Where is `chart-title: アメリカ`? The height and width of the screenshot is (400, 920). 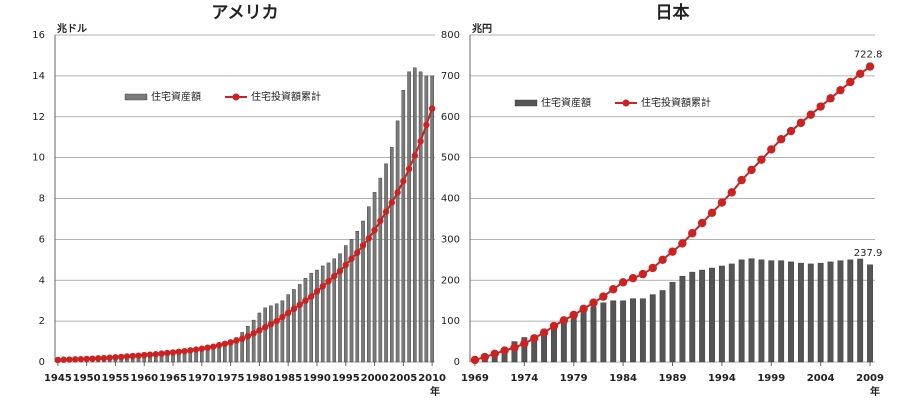
chart-title: アメリカ is located at coordinates (244, 13).